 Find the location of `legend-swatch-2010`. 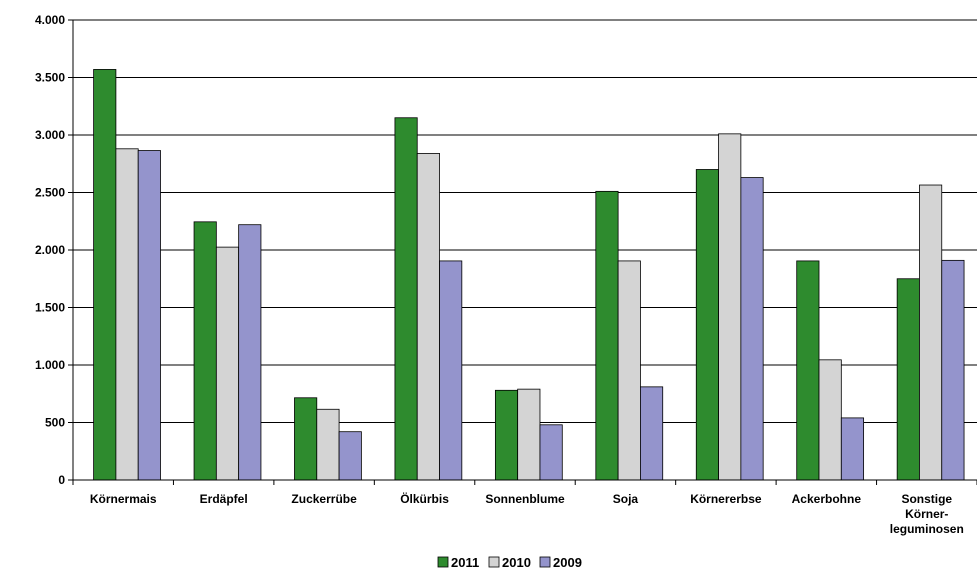

legend-swatch-2010 is located at coordinates (494, 562).